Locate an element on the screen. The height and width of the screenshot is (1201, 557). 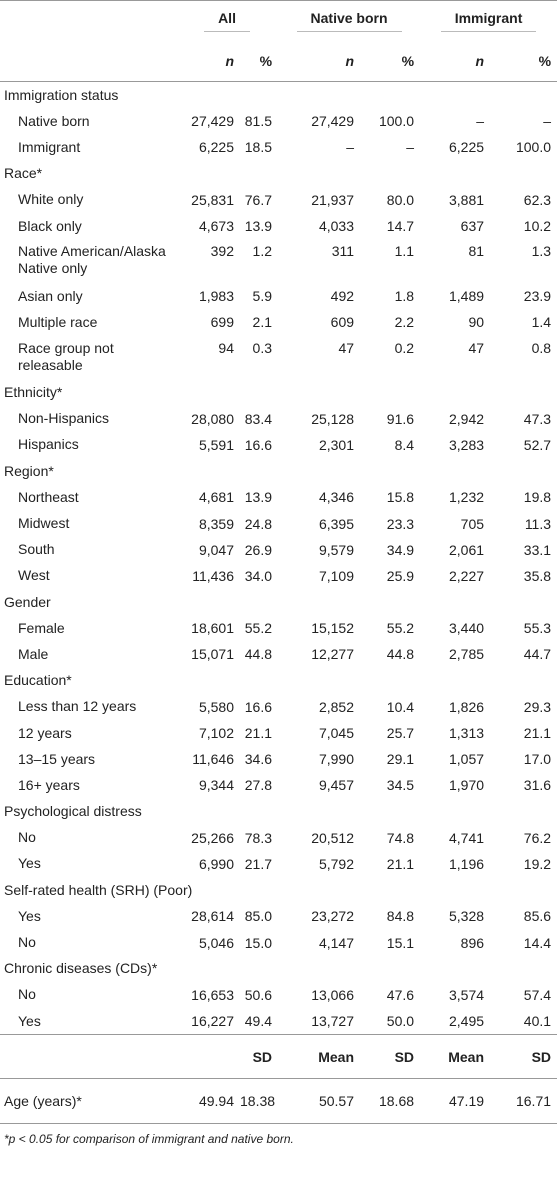
cell: 10.2 is located at coordinates (537, 226).